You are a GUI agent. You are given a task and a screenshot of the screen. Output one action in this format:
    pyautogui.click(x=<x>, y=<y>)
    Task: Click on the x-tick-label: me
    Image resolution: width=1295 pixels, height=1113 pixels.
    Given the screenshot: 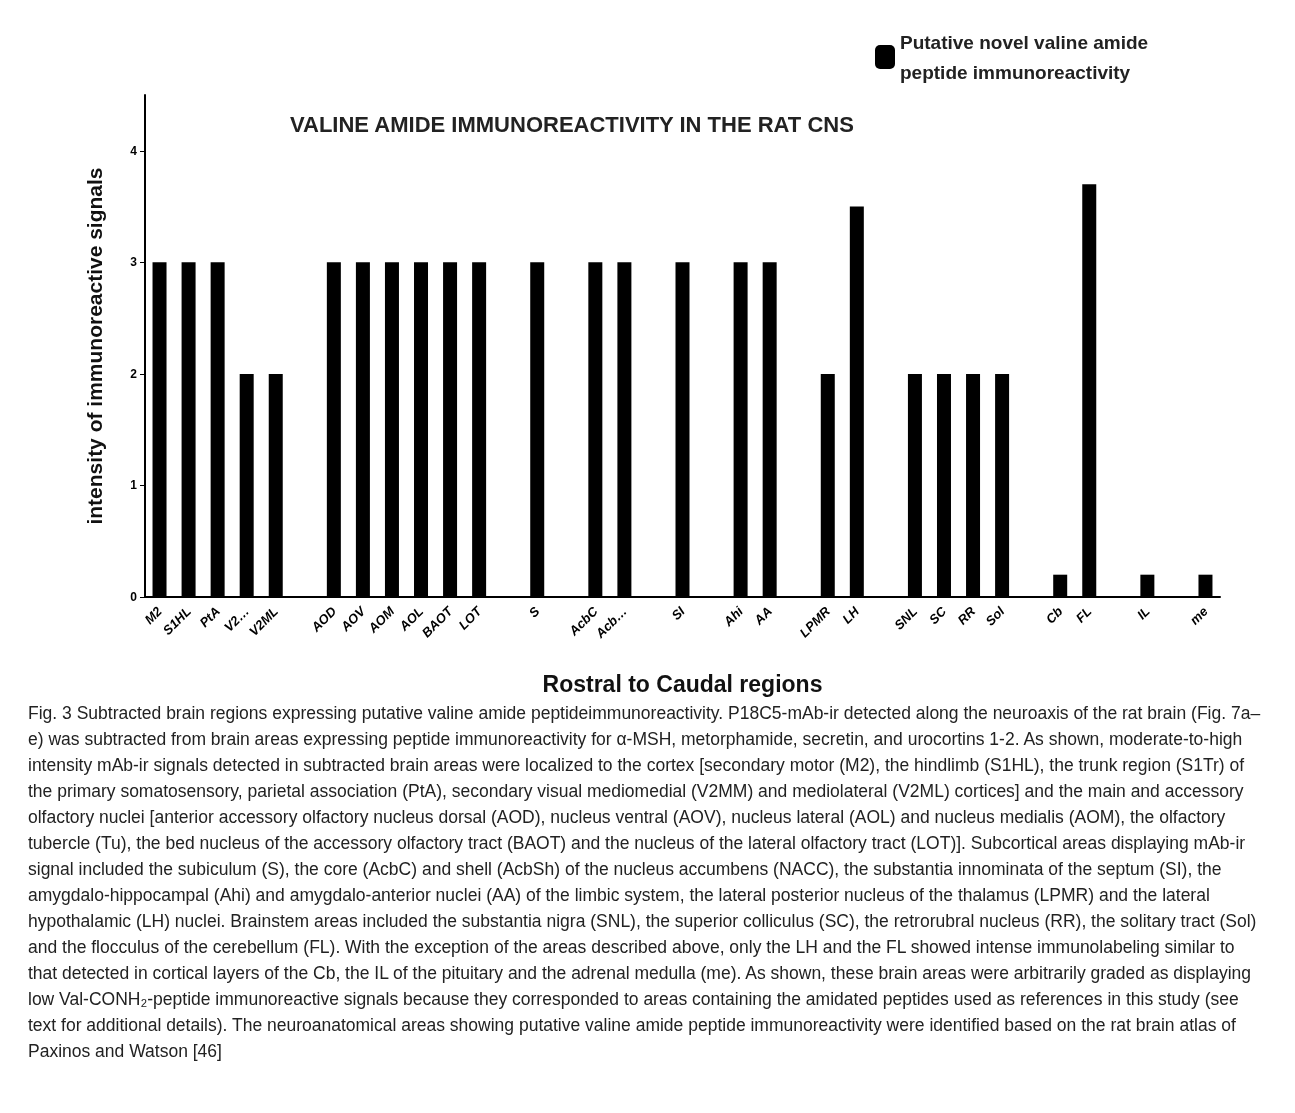 What is the action you would take?
    pyautogui.click(x=1198, y=615)
    